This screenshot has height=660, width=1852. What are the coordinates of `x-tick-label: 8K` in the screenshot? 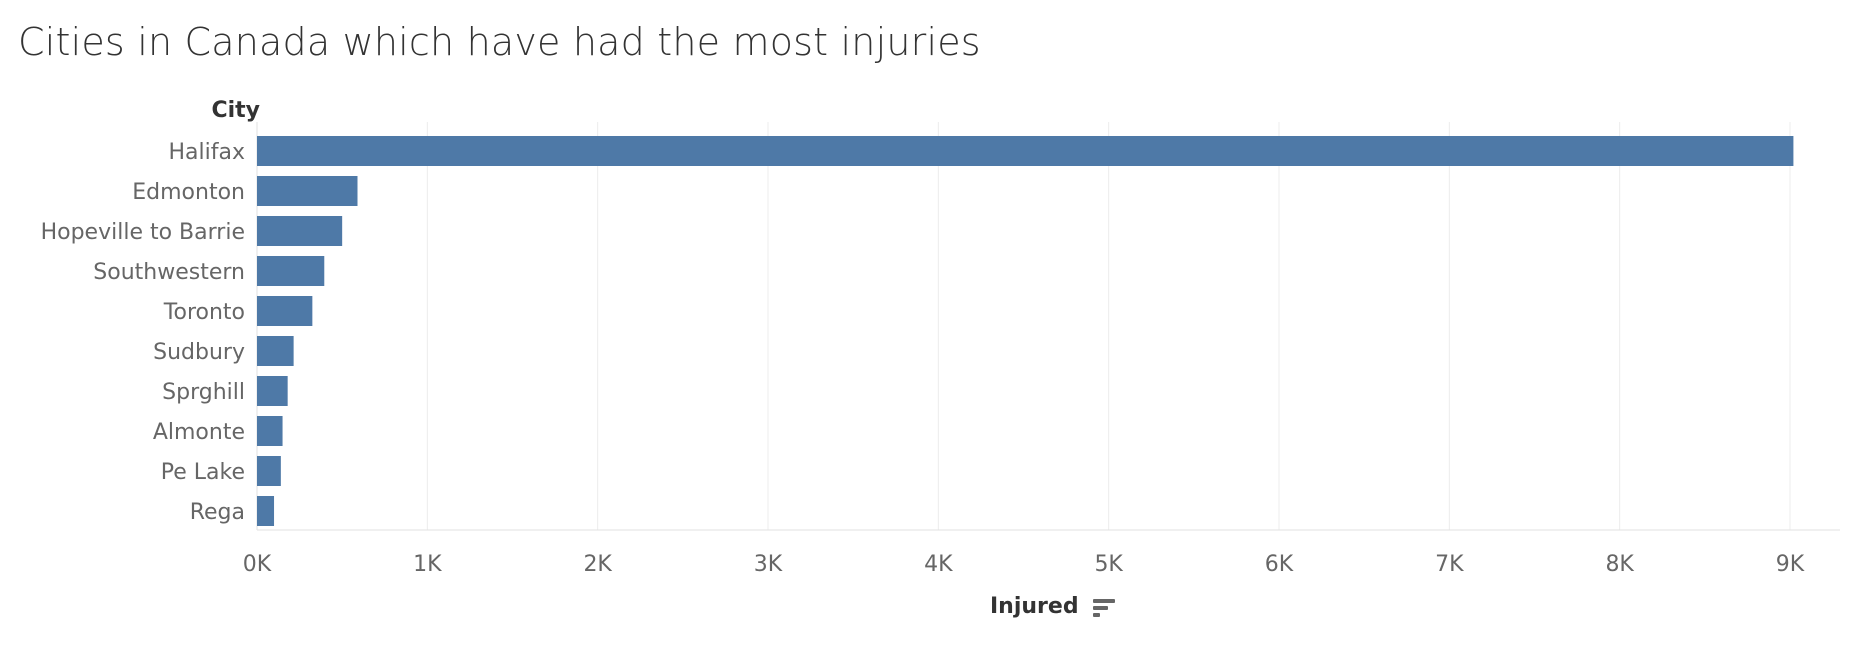 It's located at (1619, 564).